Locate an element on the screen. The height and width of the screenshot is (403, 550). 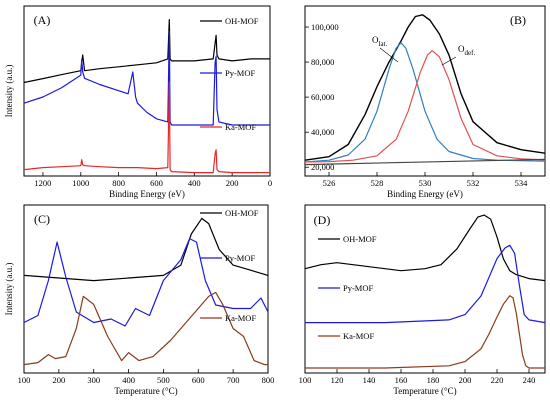
x-tick-label: 528 is located at coordinates (377, 183).